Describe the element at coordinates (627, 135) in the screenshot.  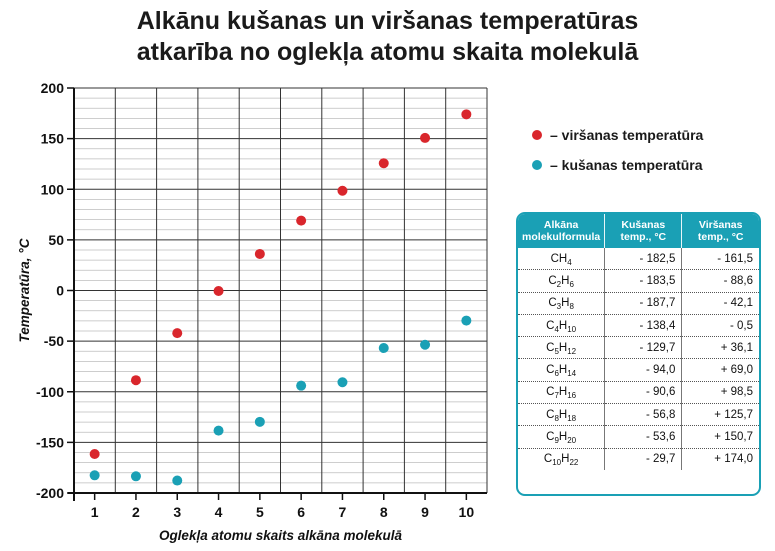
I see `legend-boiling-label: – viršanas temperatūra` at that location.